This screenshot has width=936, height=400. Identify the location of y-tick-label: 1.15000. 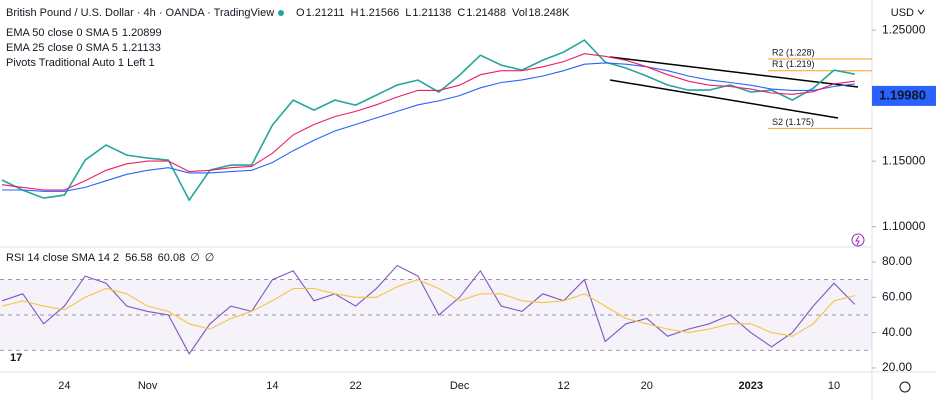
(904, 160).